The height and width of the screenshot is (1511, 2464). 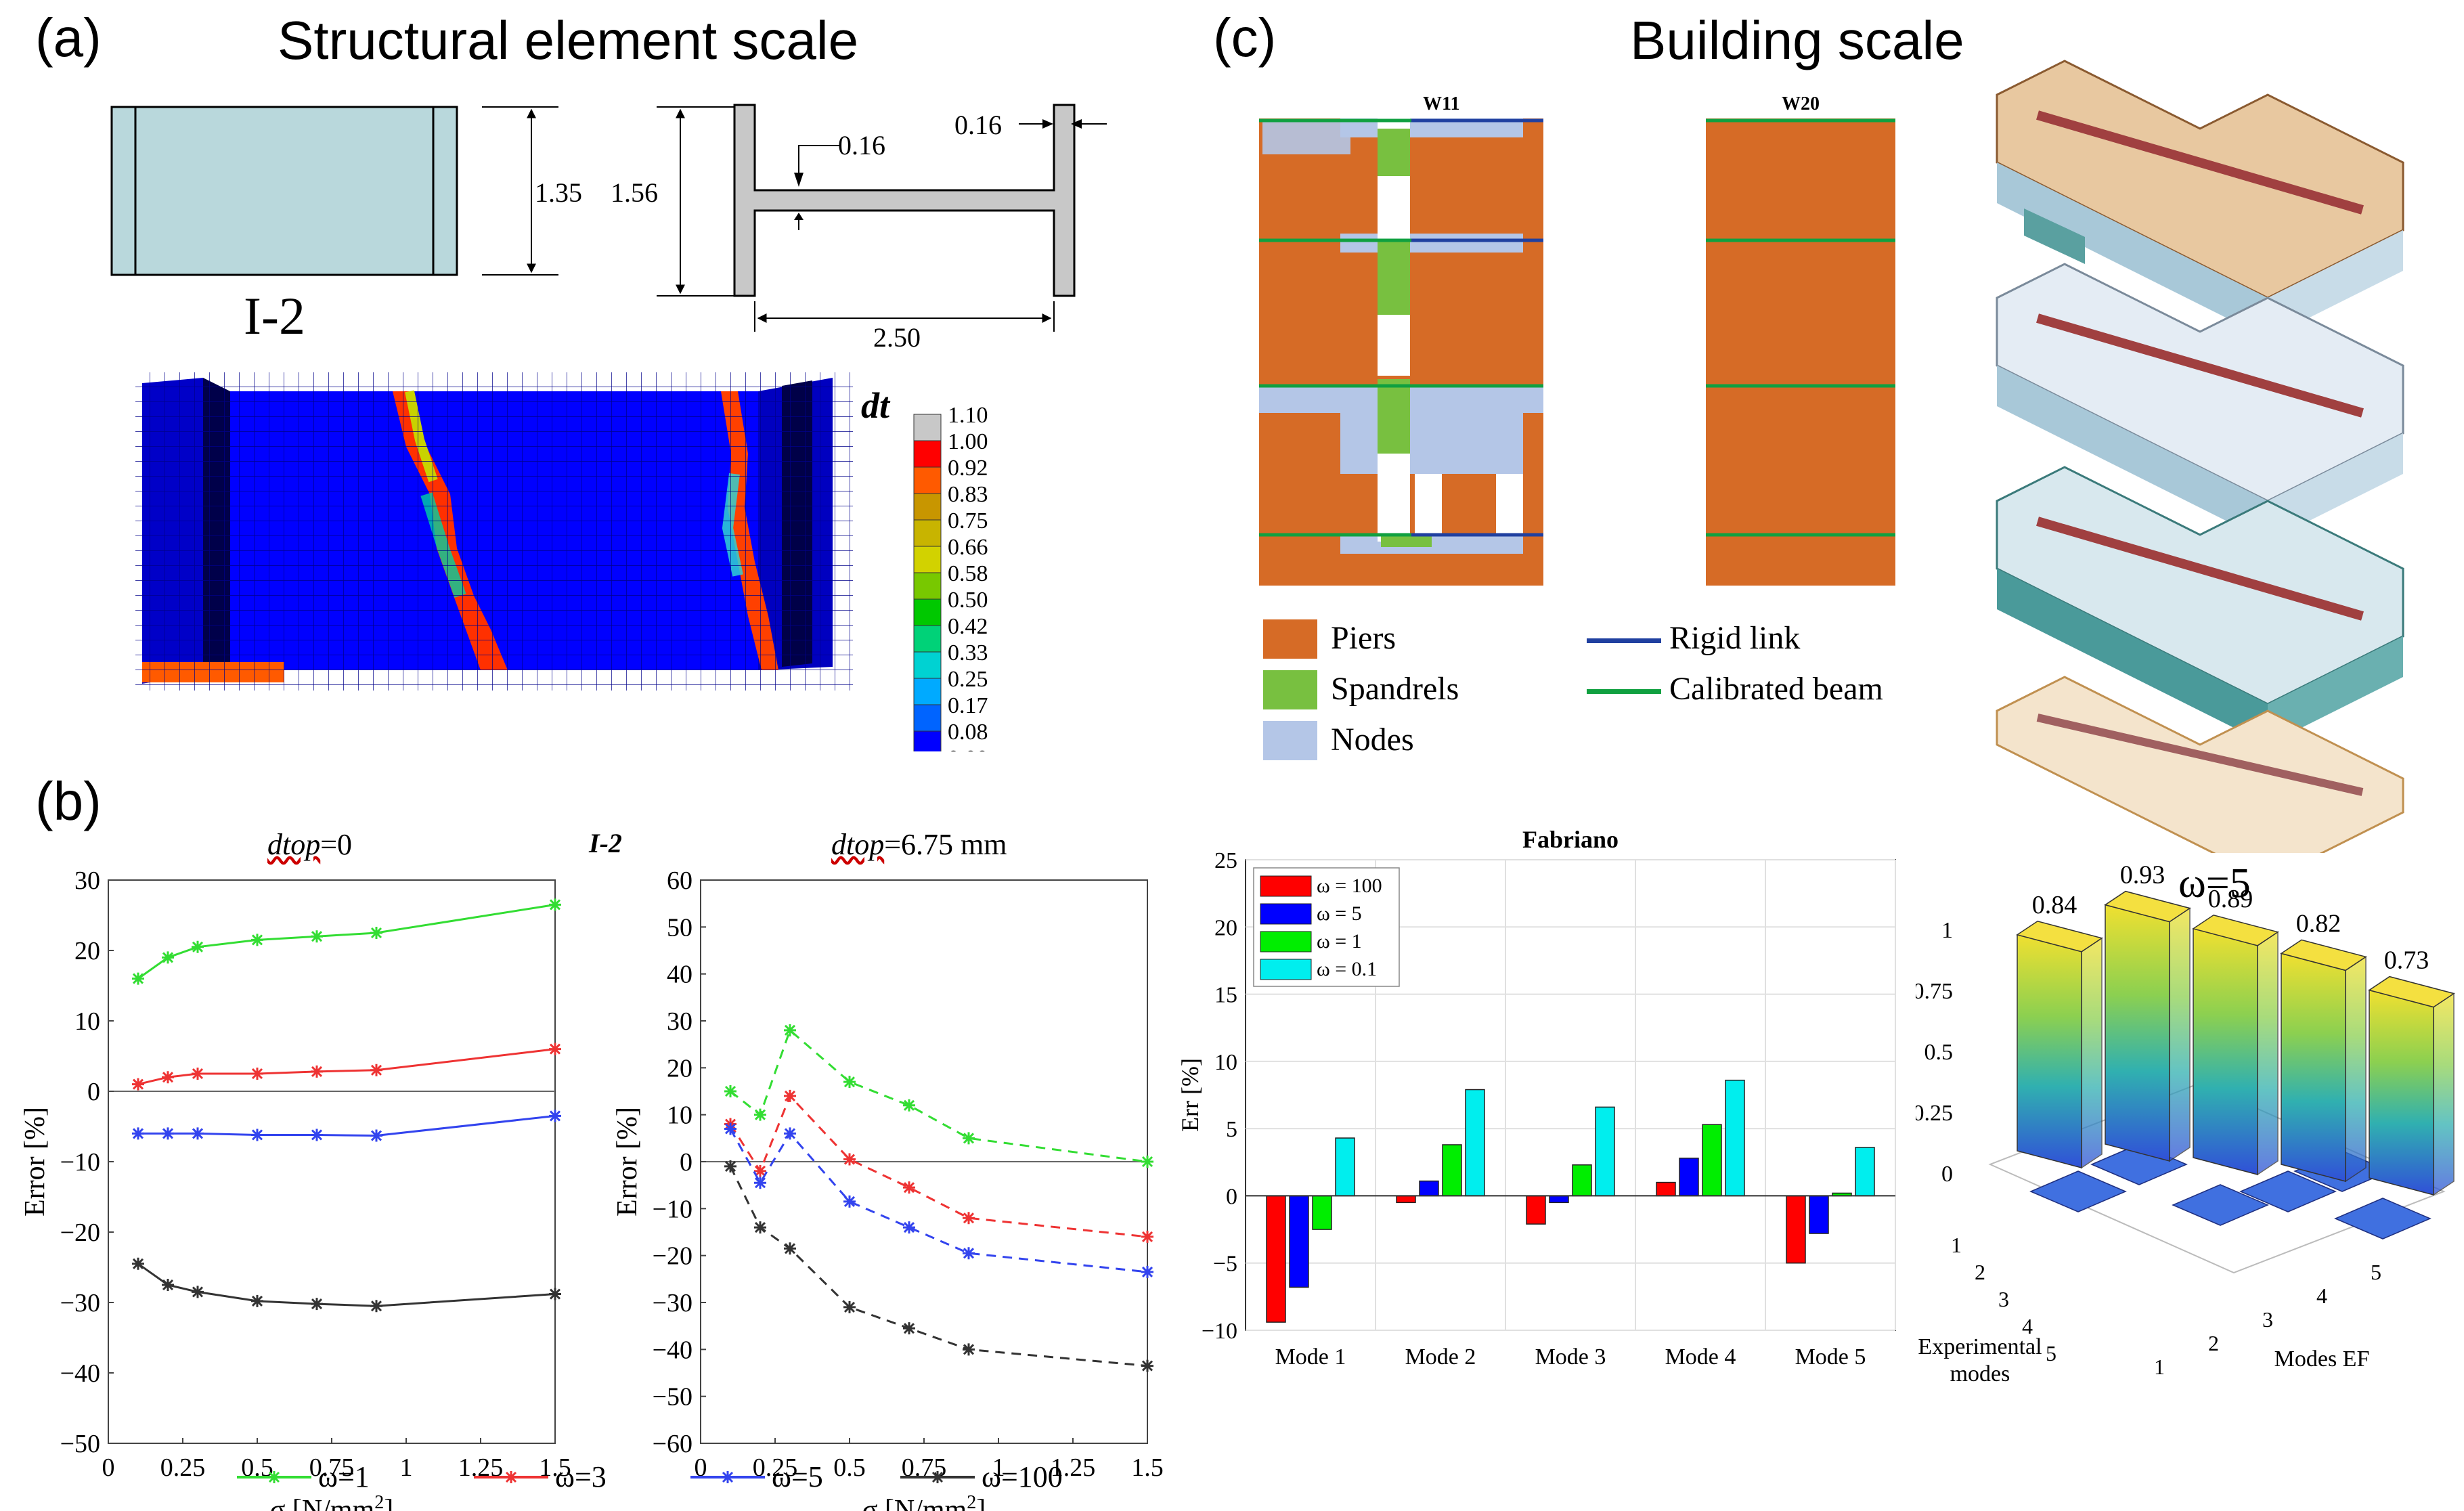 What do you see at coordinates (1947, 1174) in the screenshot?
I see `z-tick-label-4: 0` at bounding box center [1947, 1174].